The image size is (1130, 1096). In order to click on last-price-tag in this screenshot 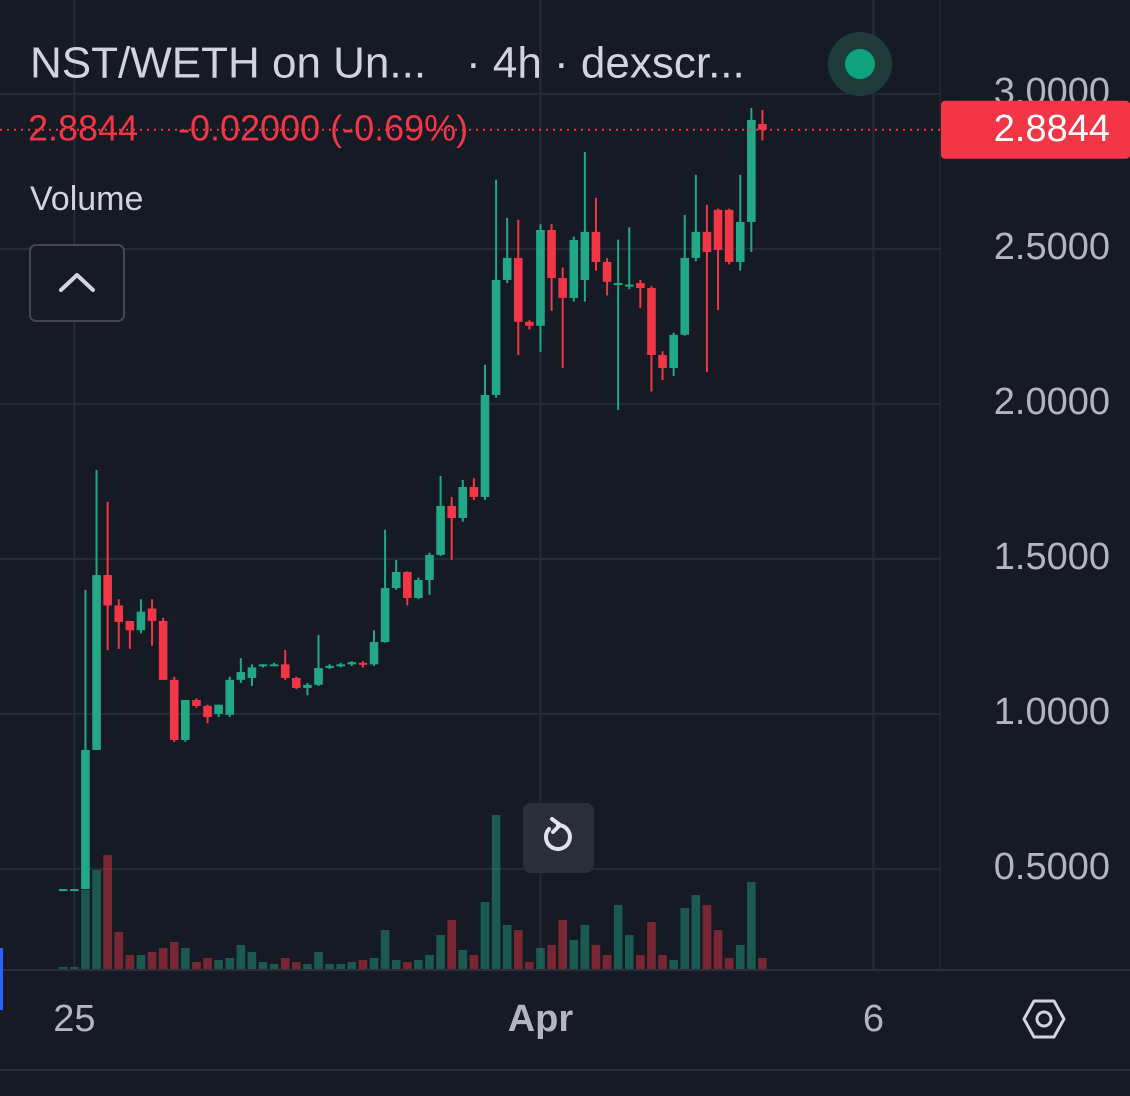, I will do `click(1035, 129)`.